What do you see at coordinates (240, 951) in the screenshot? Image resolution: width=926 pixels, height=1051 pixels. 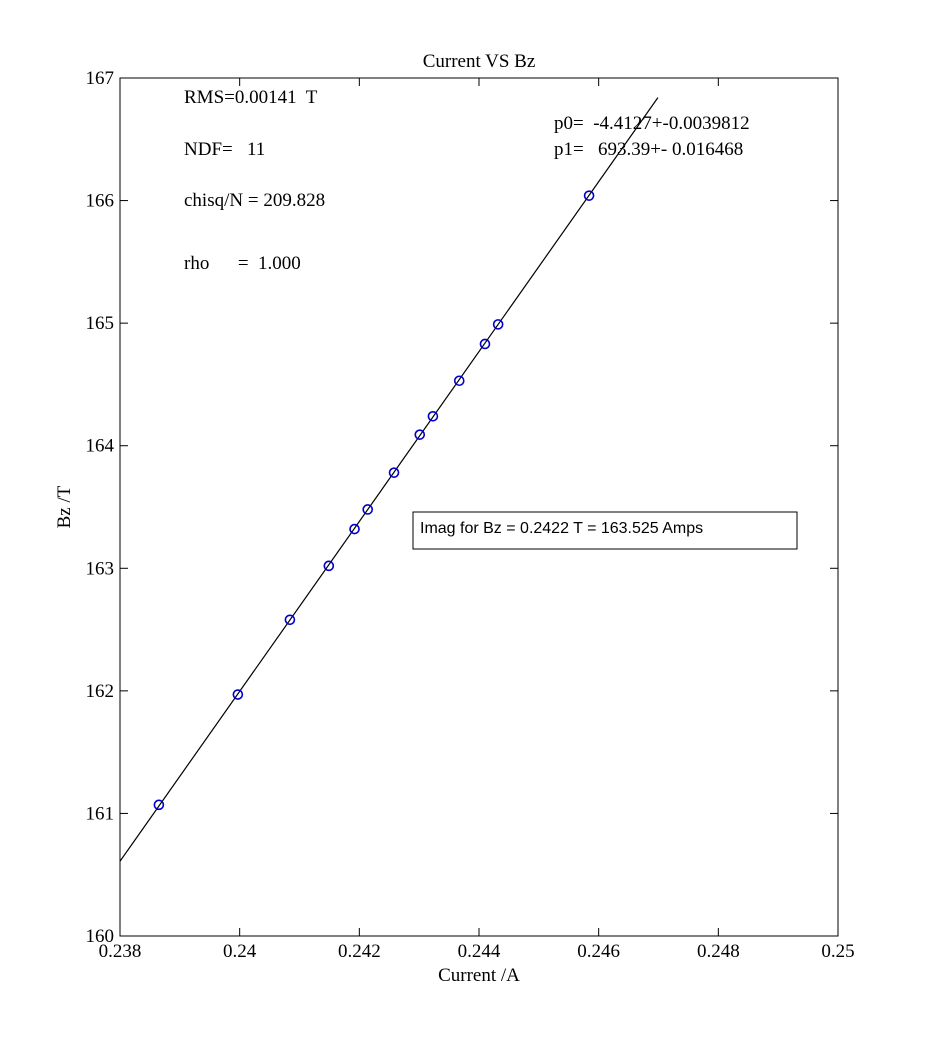 I see `x-tick-label: 0.24` at bounding box center [240, 951].